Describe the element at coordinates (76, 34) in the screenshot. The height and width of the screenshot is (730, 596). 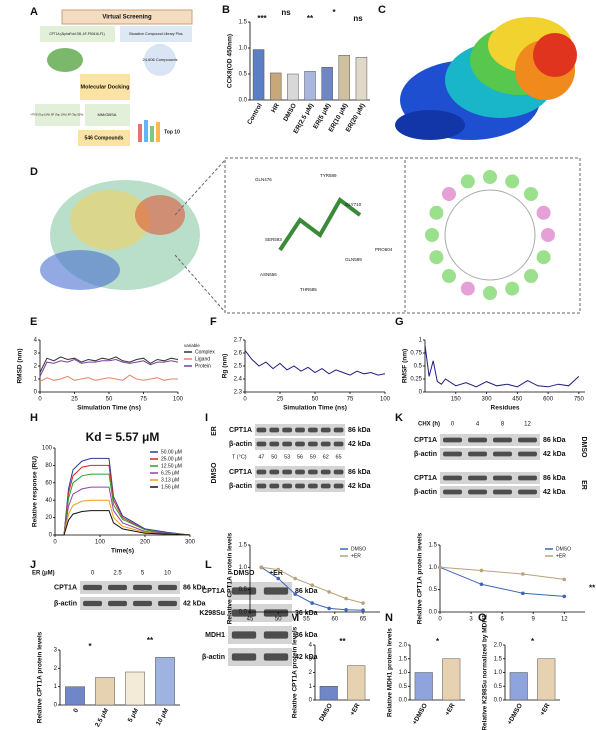
I see `diagram-text: CPT1A (AlphaFold DB, AF-P50416-F1)` at that location.